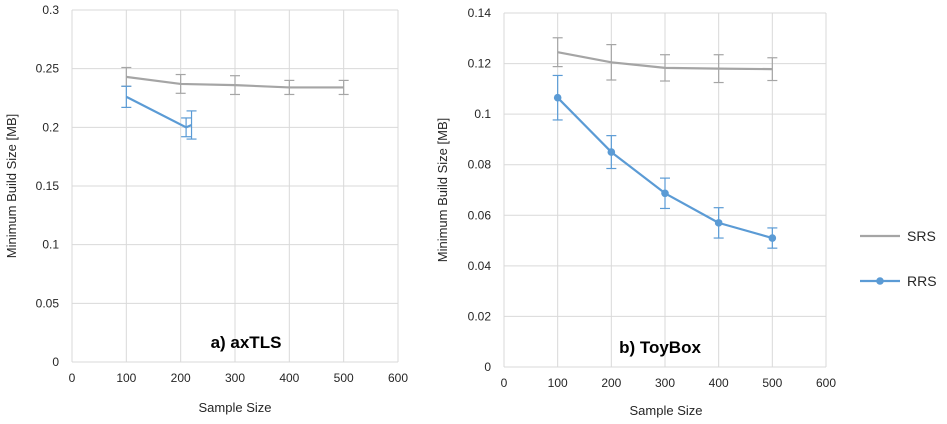 Image resolution: width=947 pixels, height=424 pixels. What do you see at coordinates (480, 316) in the screenshot?
I see `y-tick-label: 0.02` at bounding box center [480, 316].